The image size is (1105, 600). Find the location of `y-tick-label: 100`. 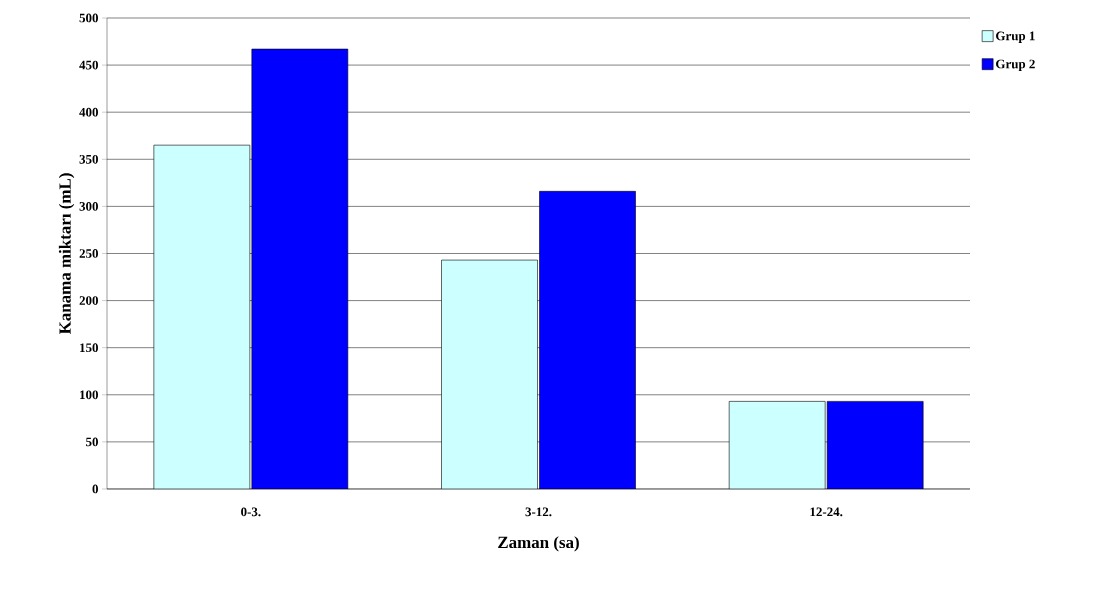

y-tick-label: 100 is located at coordinates (89, 395).